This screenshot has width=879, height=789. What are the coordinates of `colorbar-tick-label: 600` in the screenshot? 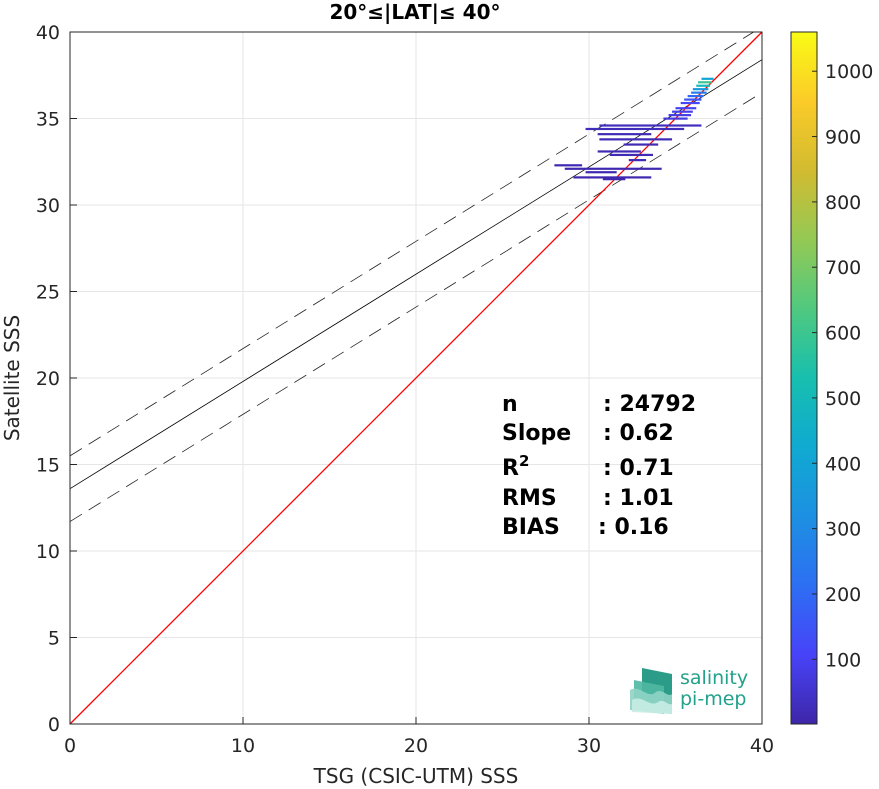 It's located at (843, 334).